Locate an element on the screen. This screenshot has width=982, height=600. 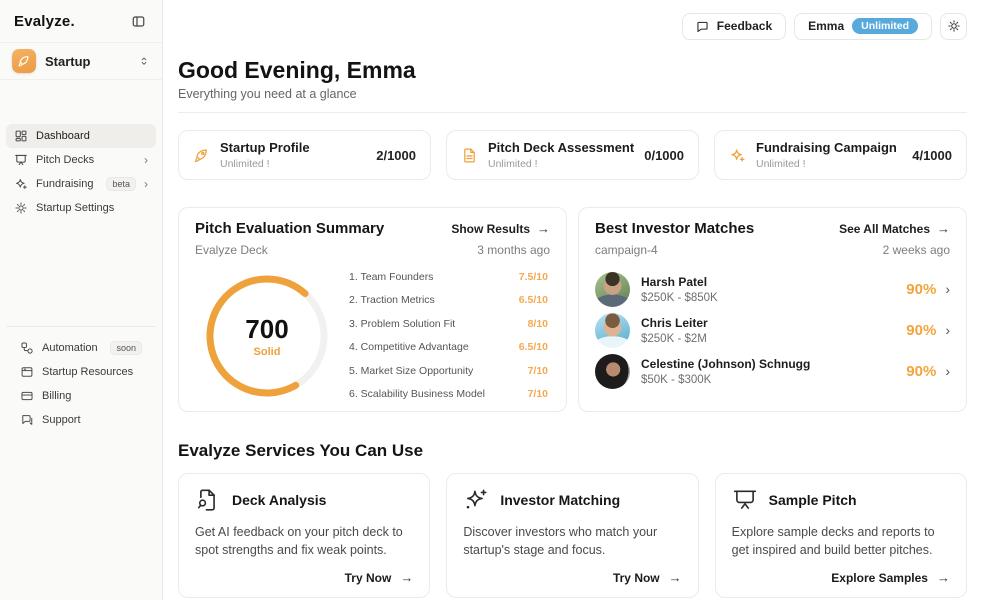
evaluation-item: 2. Traction Metrics 6.5/10 is located at coordinates (448, 301).